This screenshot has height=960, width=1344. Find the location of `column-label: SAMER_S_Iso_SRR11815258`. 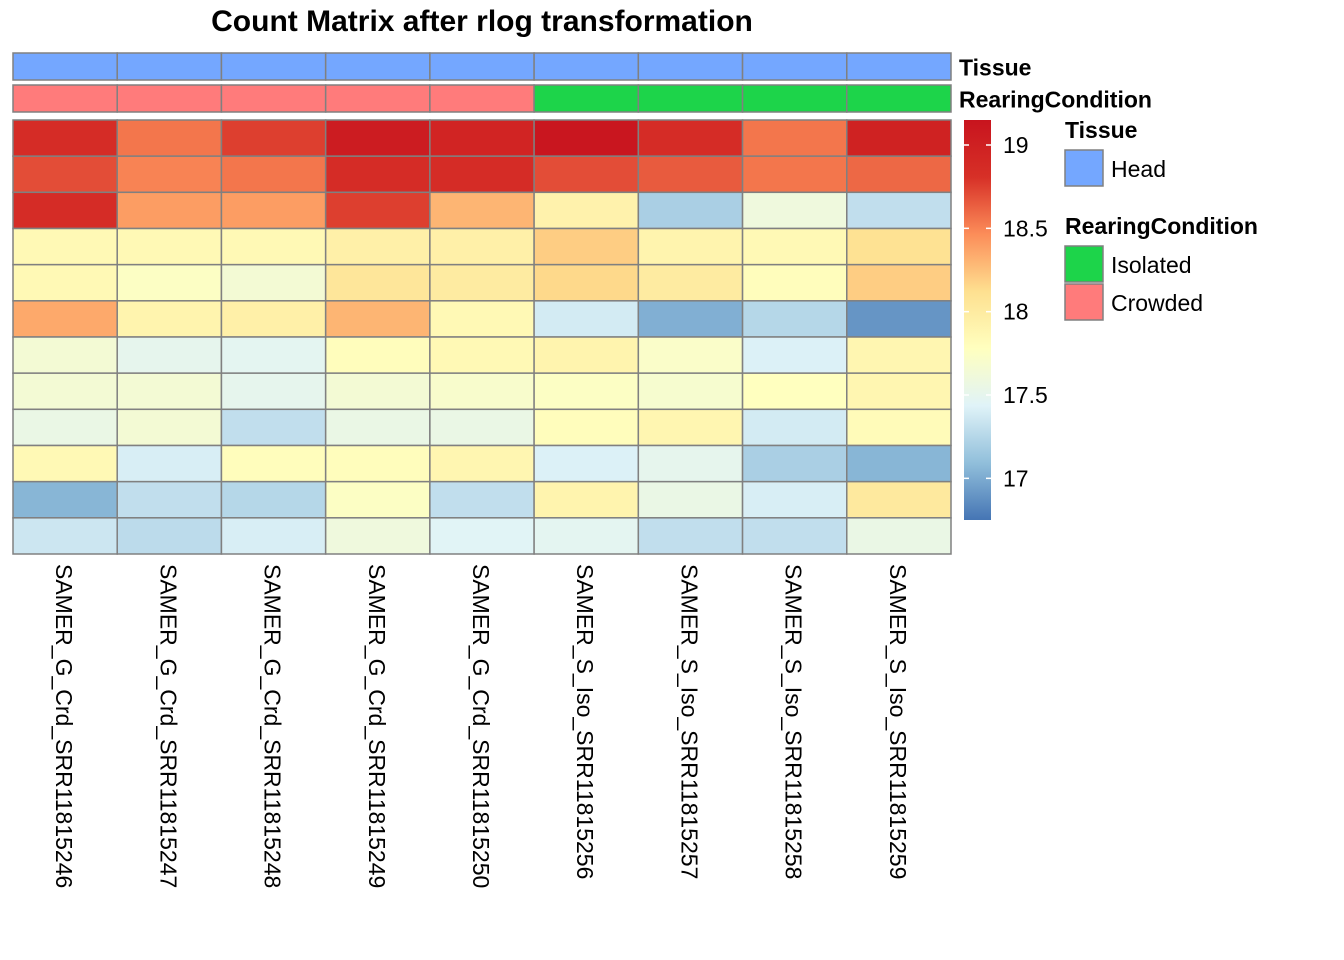

column-label: SAMER_S_Iso_SRR11815258 is located at coordinates (794, 721).